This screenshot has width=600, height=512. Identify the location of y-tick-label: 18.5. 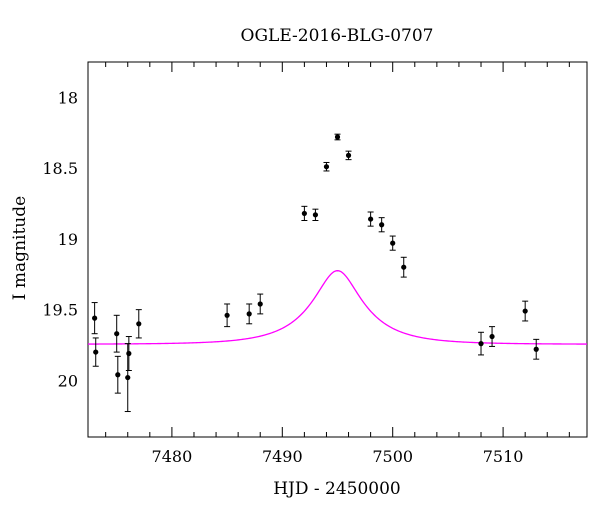
(60, 168).